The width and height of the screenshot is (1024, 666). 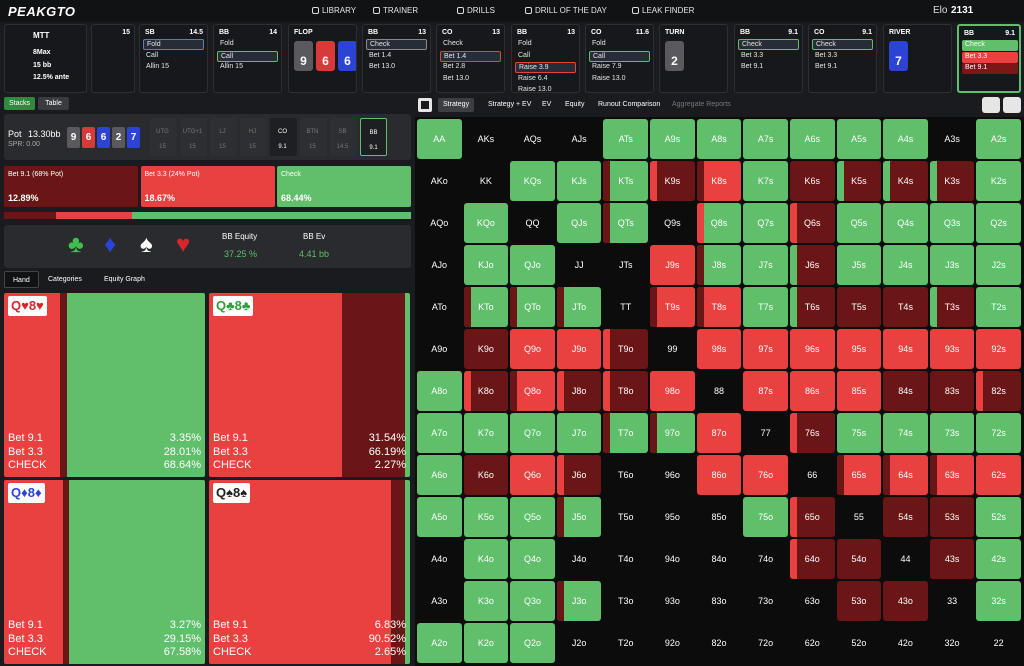 I want to click on hand-cell: 52s, so click(x=998, y=517).